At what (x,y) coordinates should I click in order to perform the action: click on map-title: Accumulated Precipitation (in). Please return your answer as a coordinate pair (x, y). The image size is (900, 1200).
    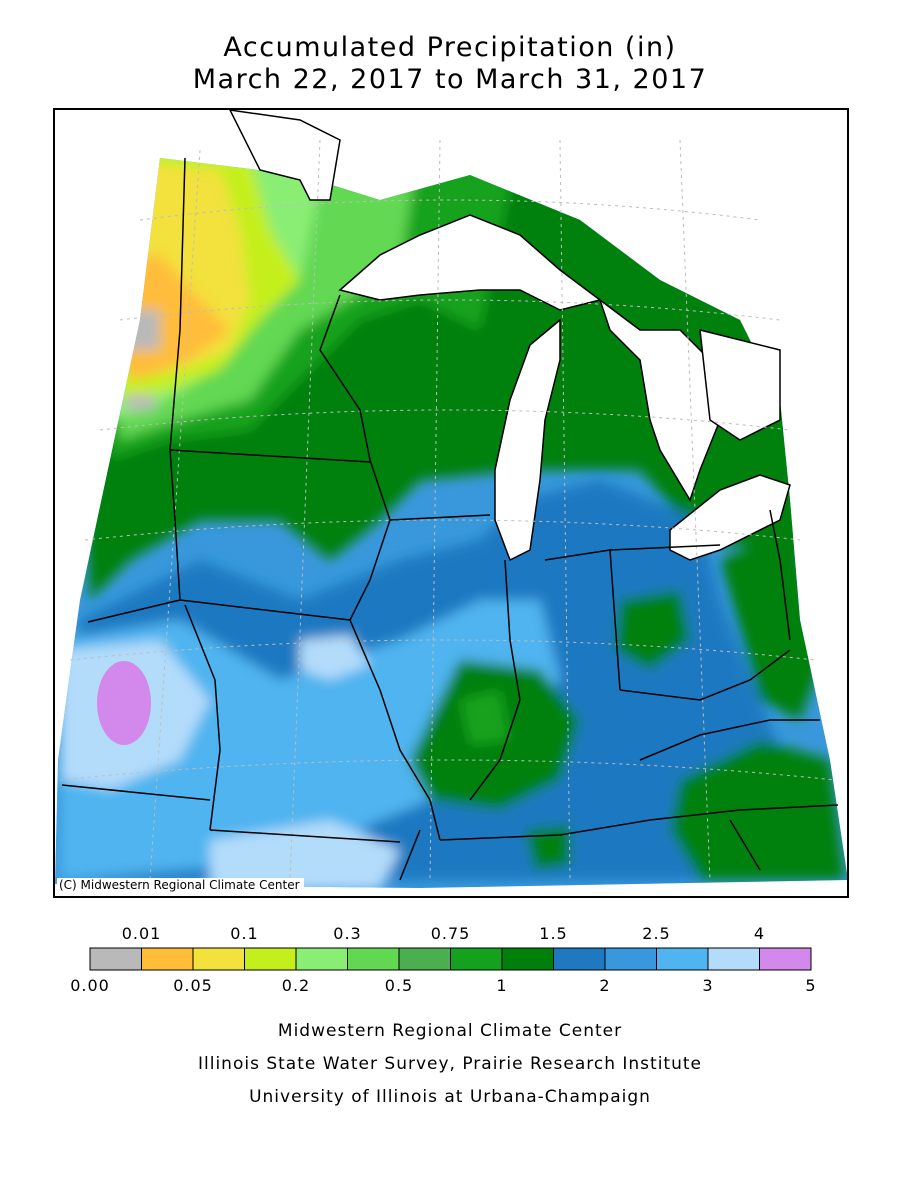
    Looking at the image, I should click on (450, 47).